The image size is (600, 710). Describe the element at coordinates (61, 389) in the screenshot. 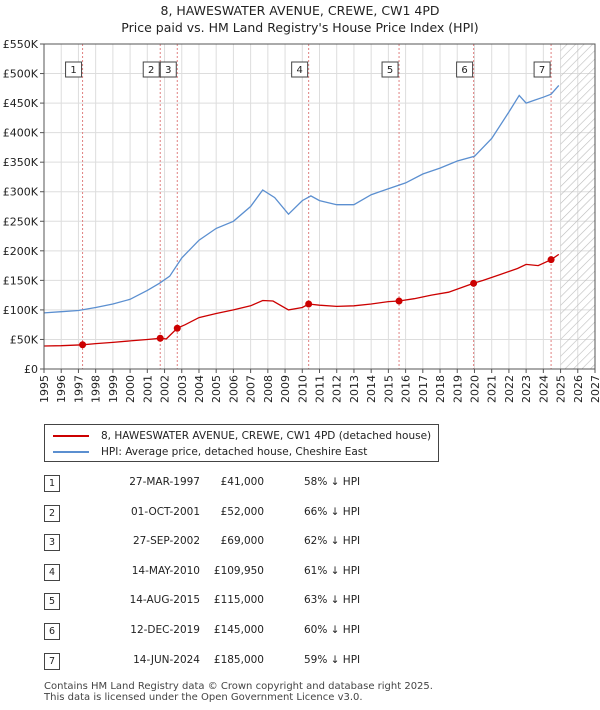

I see `x-tick-label: 1996` at that location.